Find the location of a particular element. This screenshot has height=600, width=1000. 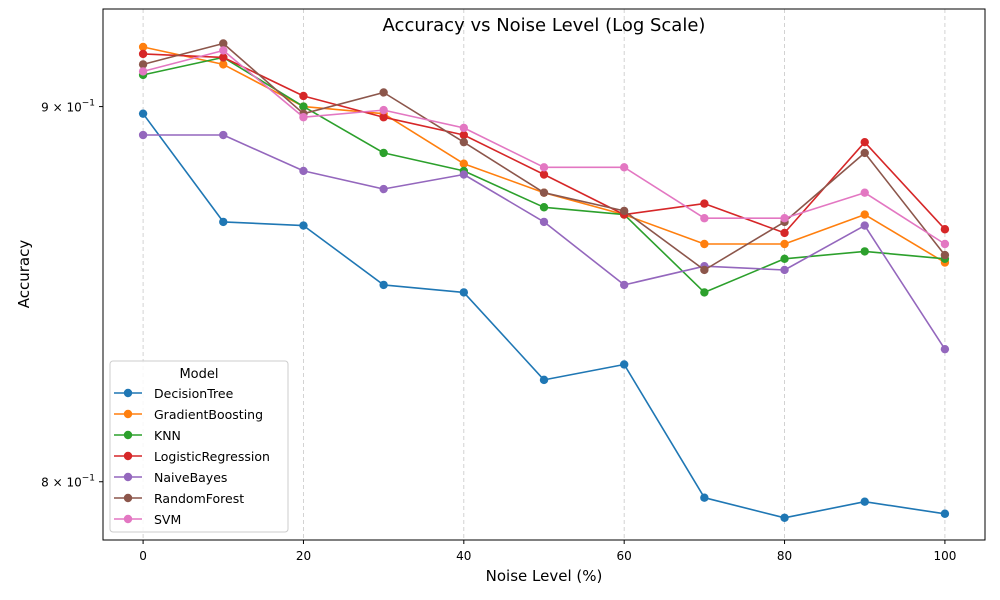

legend-label: SVM is located at coordinates (167, 519).